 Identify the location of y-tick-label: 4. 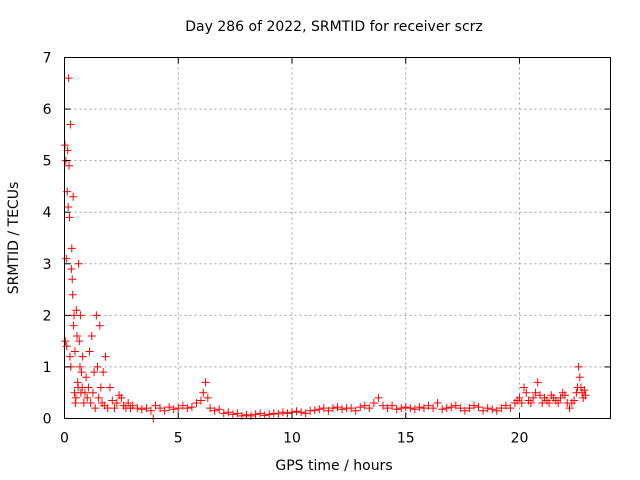
(47, 213).